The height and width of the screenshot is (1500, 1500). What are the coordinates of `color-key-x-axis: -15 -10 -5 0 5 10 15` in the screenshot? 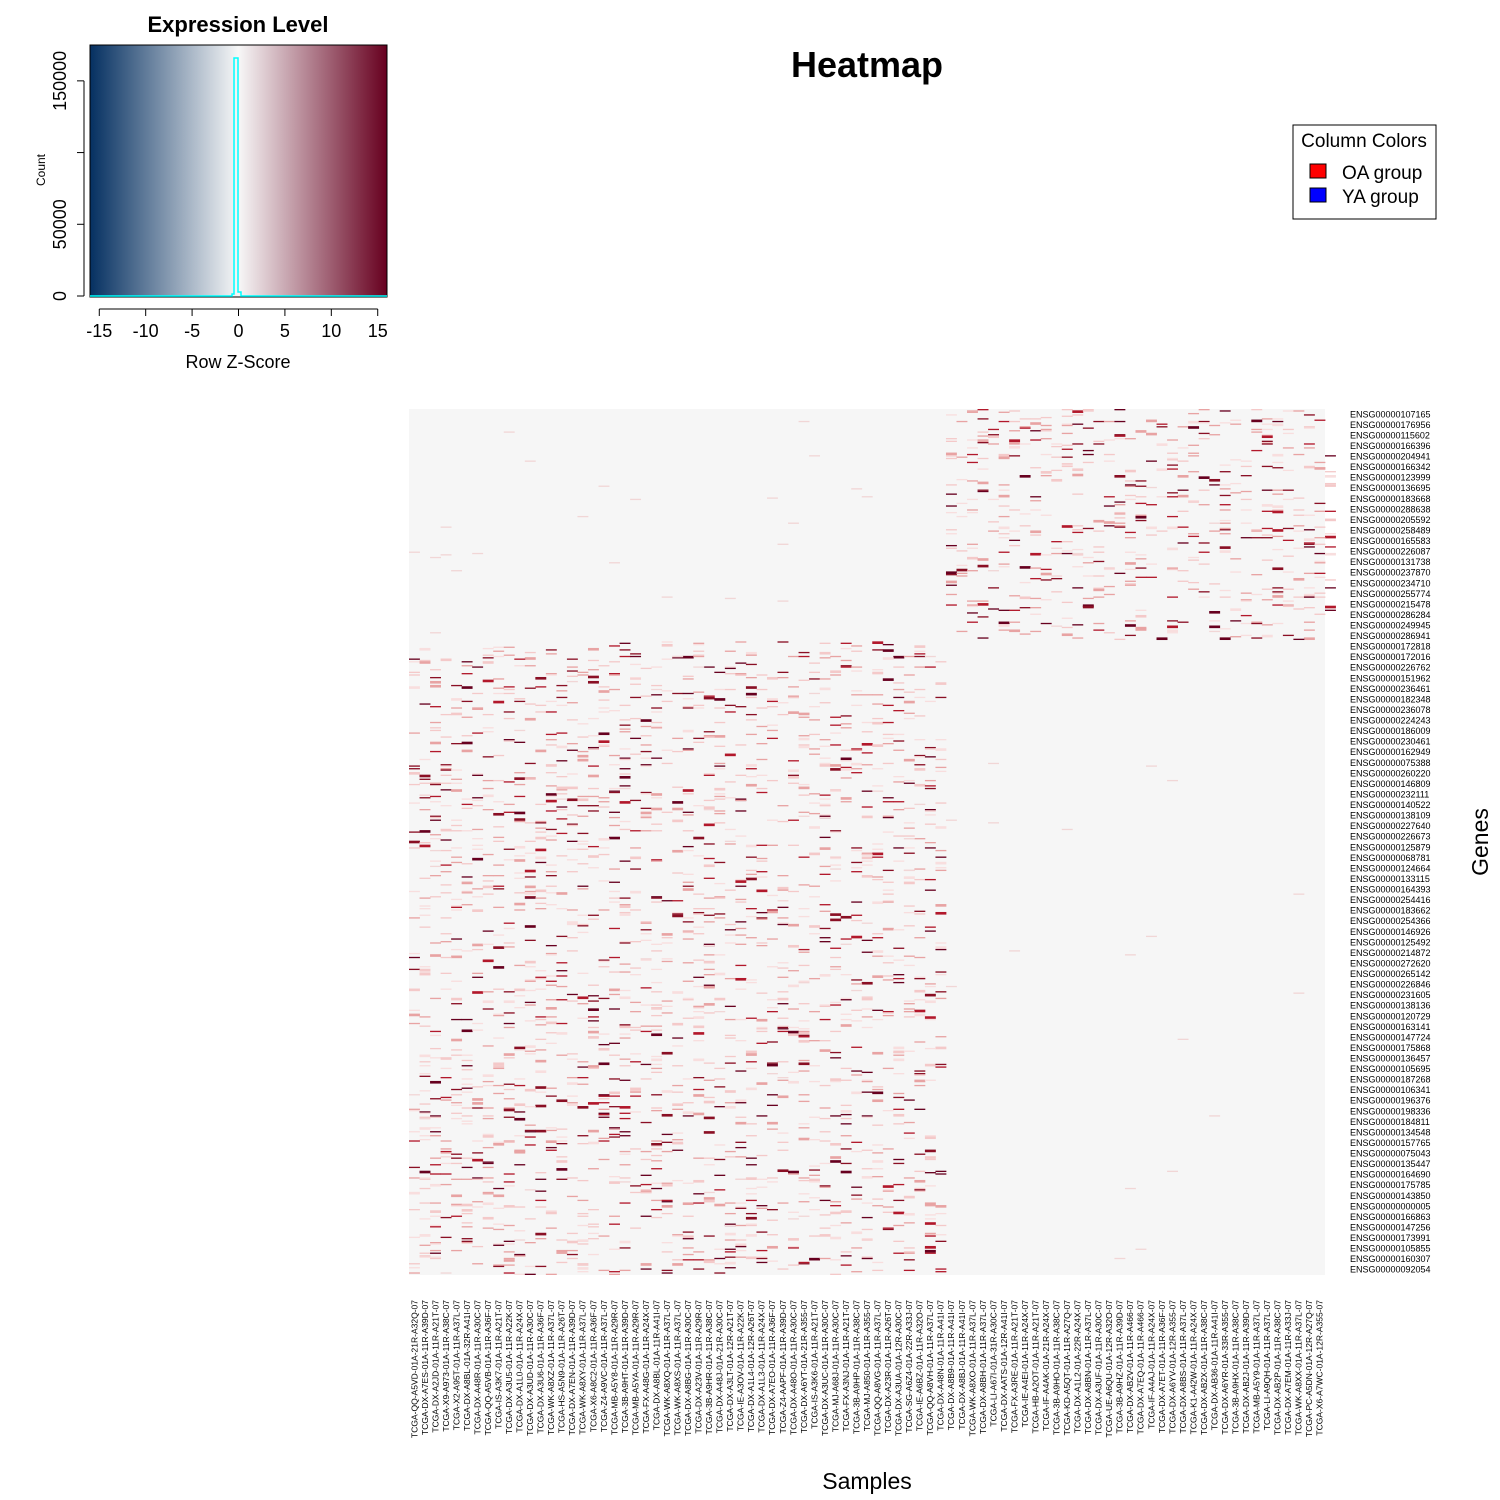 It's located at (237, 324).